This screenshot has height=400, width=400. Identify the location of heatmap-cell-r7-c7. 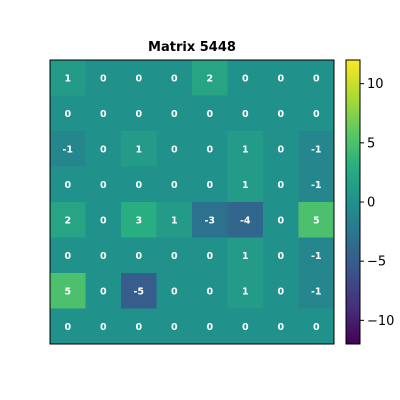
(316, 326).